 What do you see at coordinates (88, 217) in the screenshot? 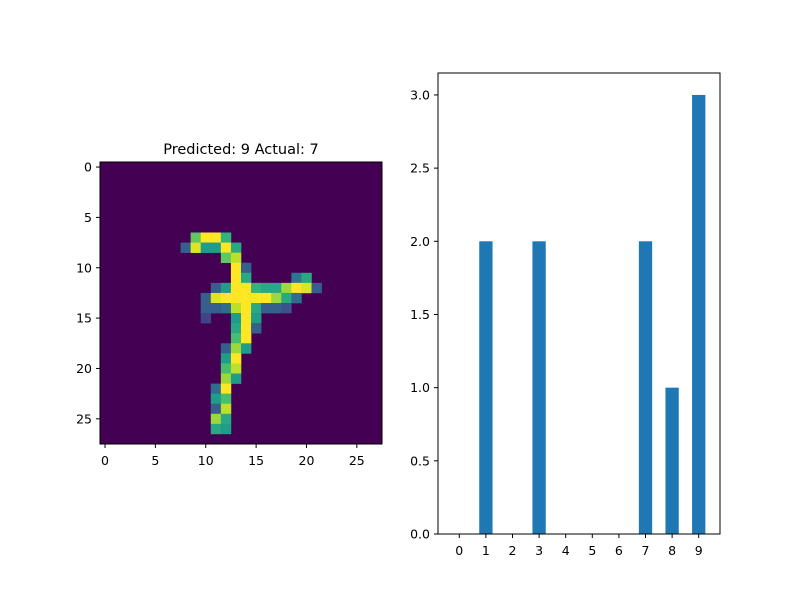
I see `y-tick-label: 5` at bounding box center [88, 217].